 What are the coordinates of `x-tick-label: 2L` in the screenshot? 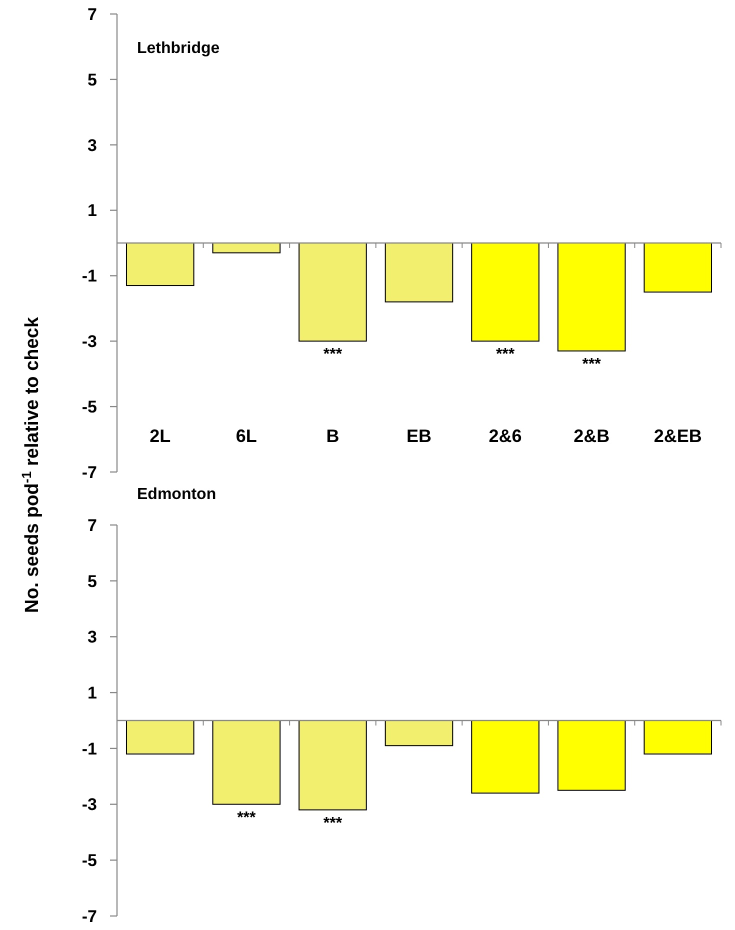 It's located at (160, 436).